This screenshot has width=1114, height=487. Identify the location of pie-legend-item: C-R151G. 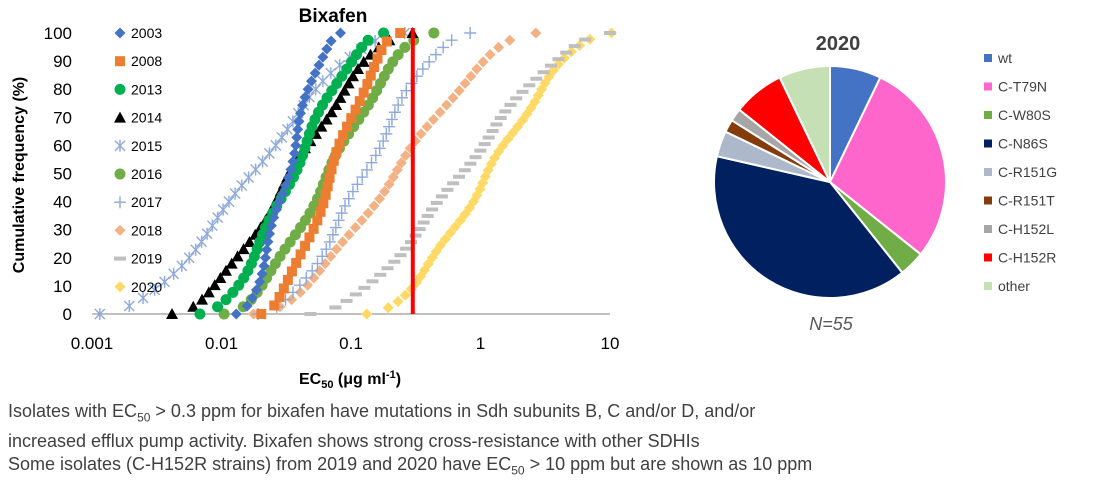
(1020, 172).